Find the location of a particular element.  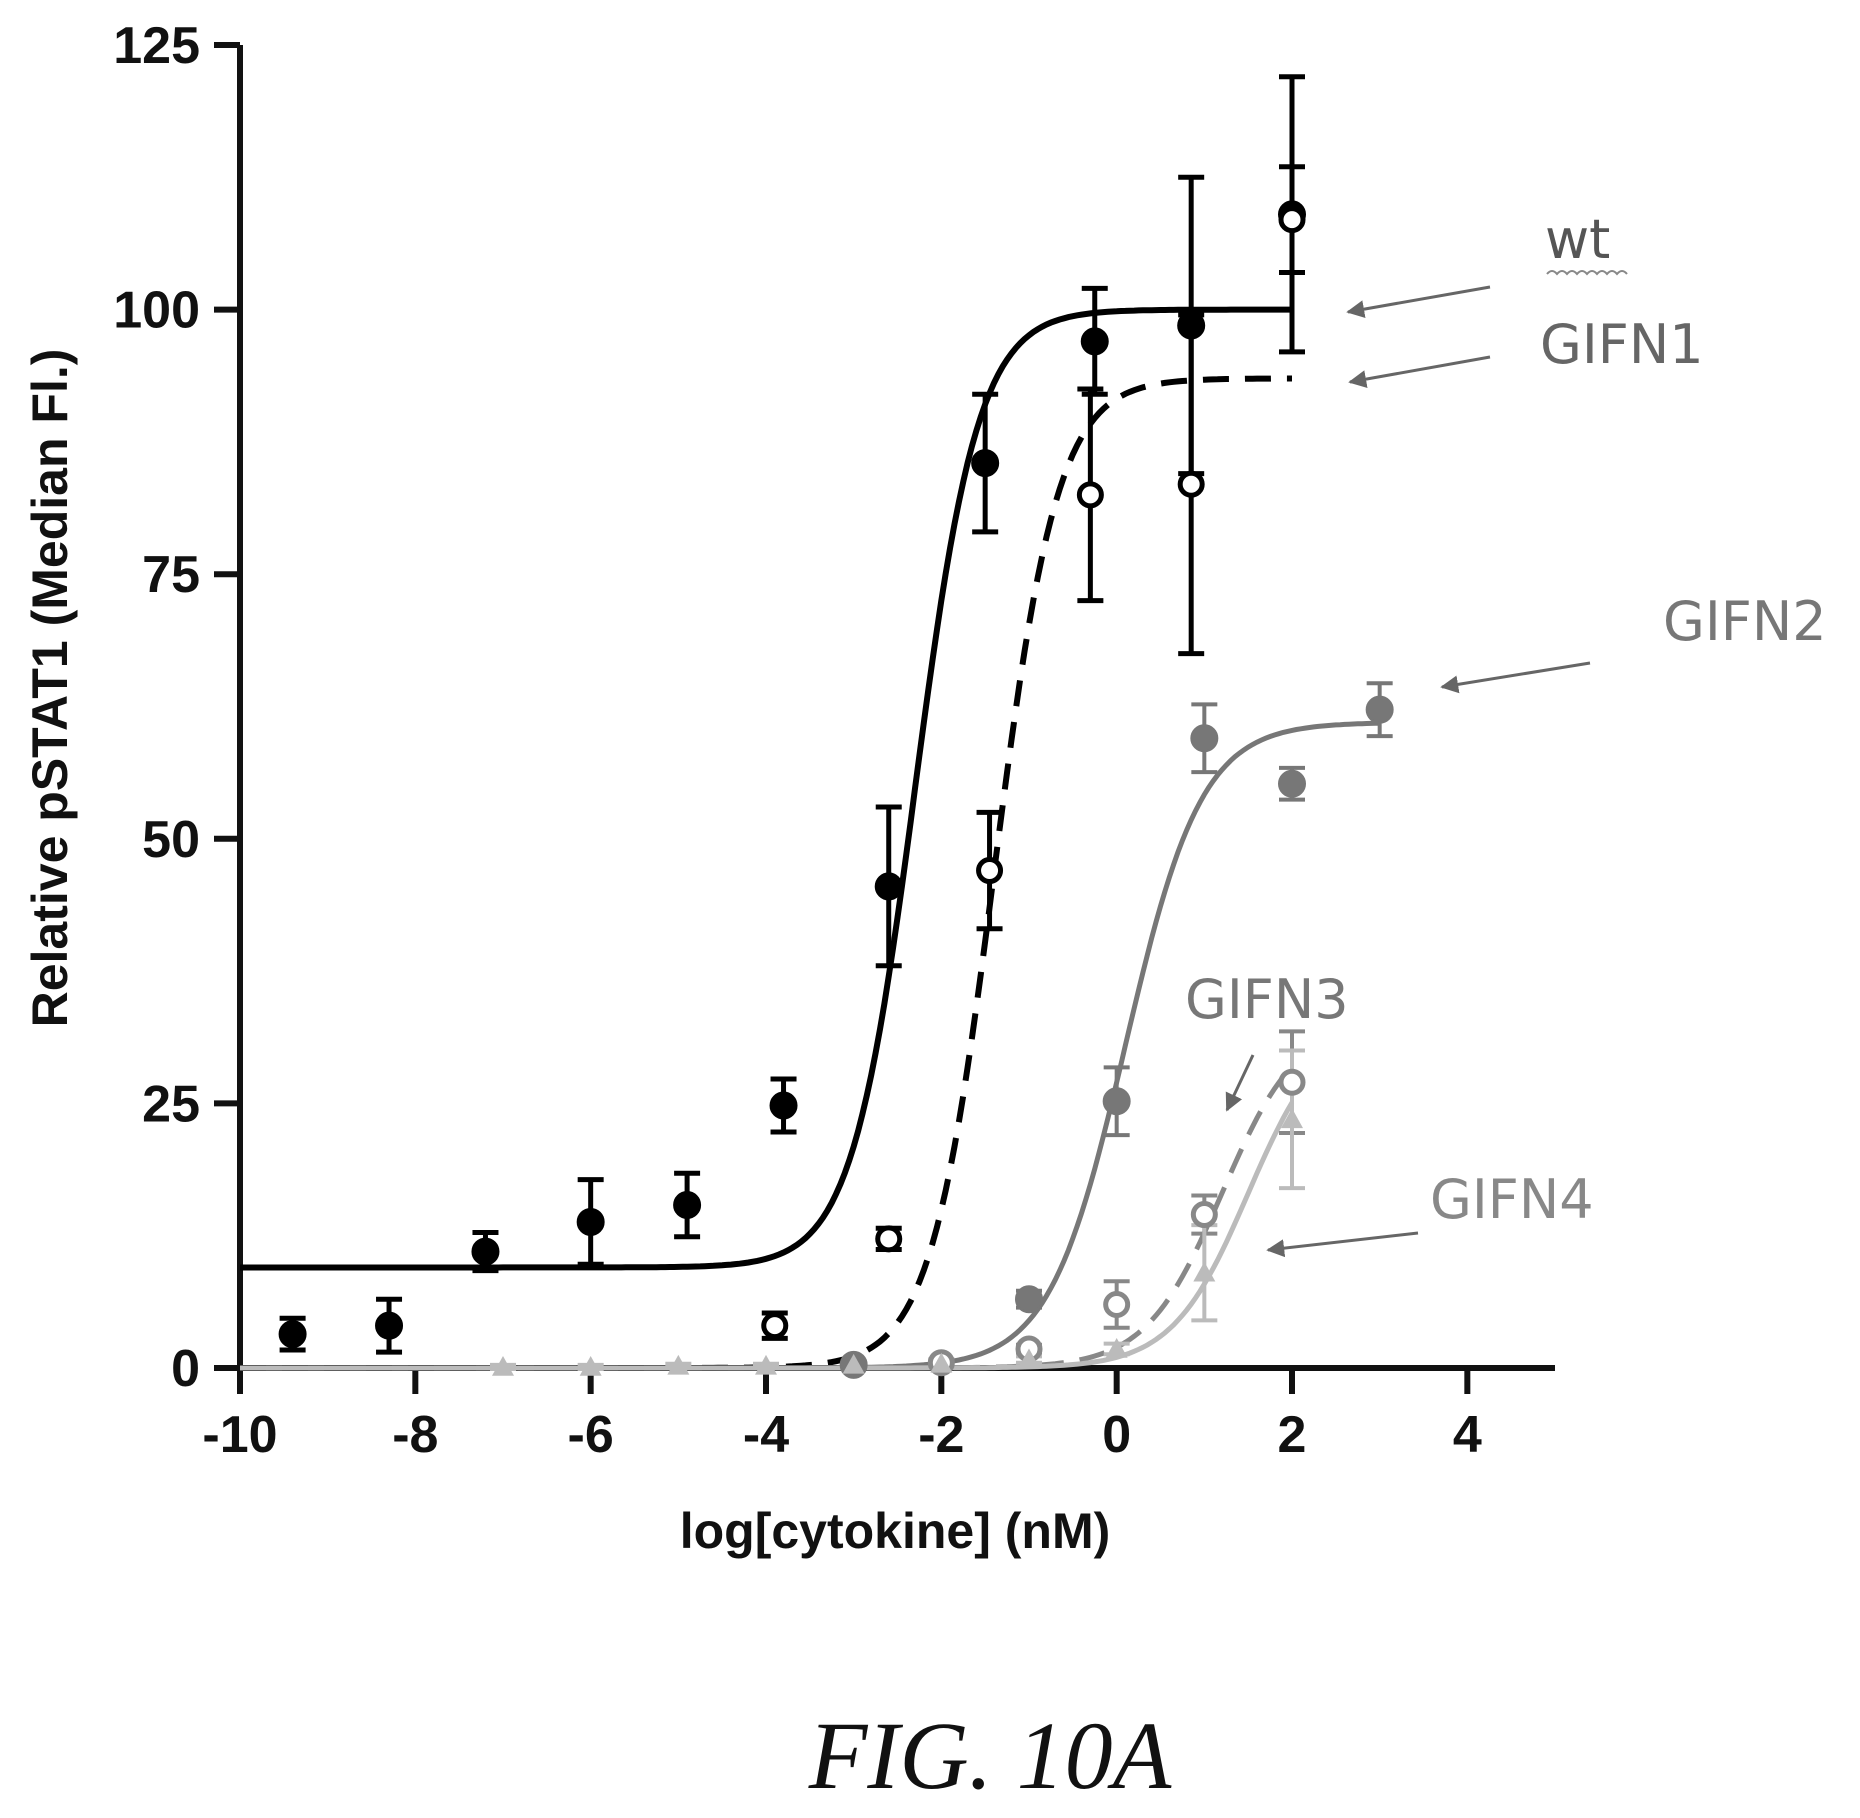

y-tick-label: 50 is located at coordinates (171, 840).